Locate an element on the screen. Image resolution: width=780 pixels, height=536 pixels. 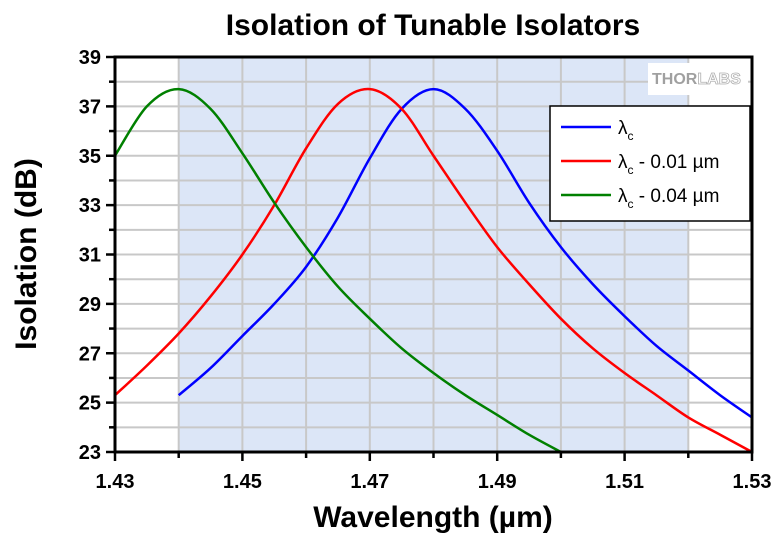
chart-title: Isolation of Tunable Isolators is located at coordinates (433, 25).